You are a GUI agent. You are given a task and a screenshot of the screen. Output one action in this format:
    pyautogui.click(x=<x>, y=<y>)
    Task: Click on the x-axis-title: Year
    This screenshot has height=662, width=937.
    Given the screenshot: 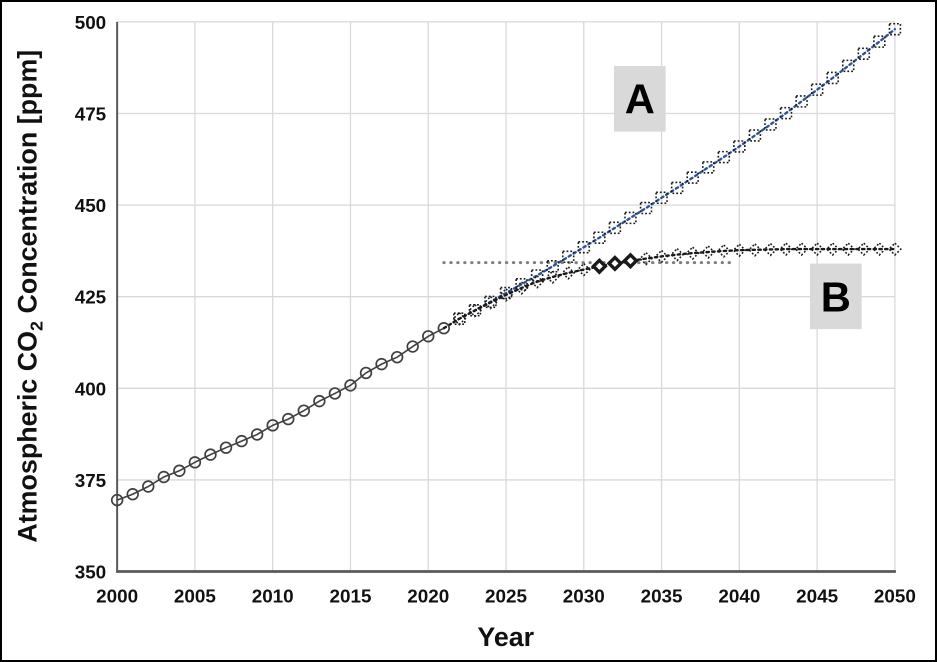 What is the action you would take?
    pyautogui.click(x=505, y=637)
    